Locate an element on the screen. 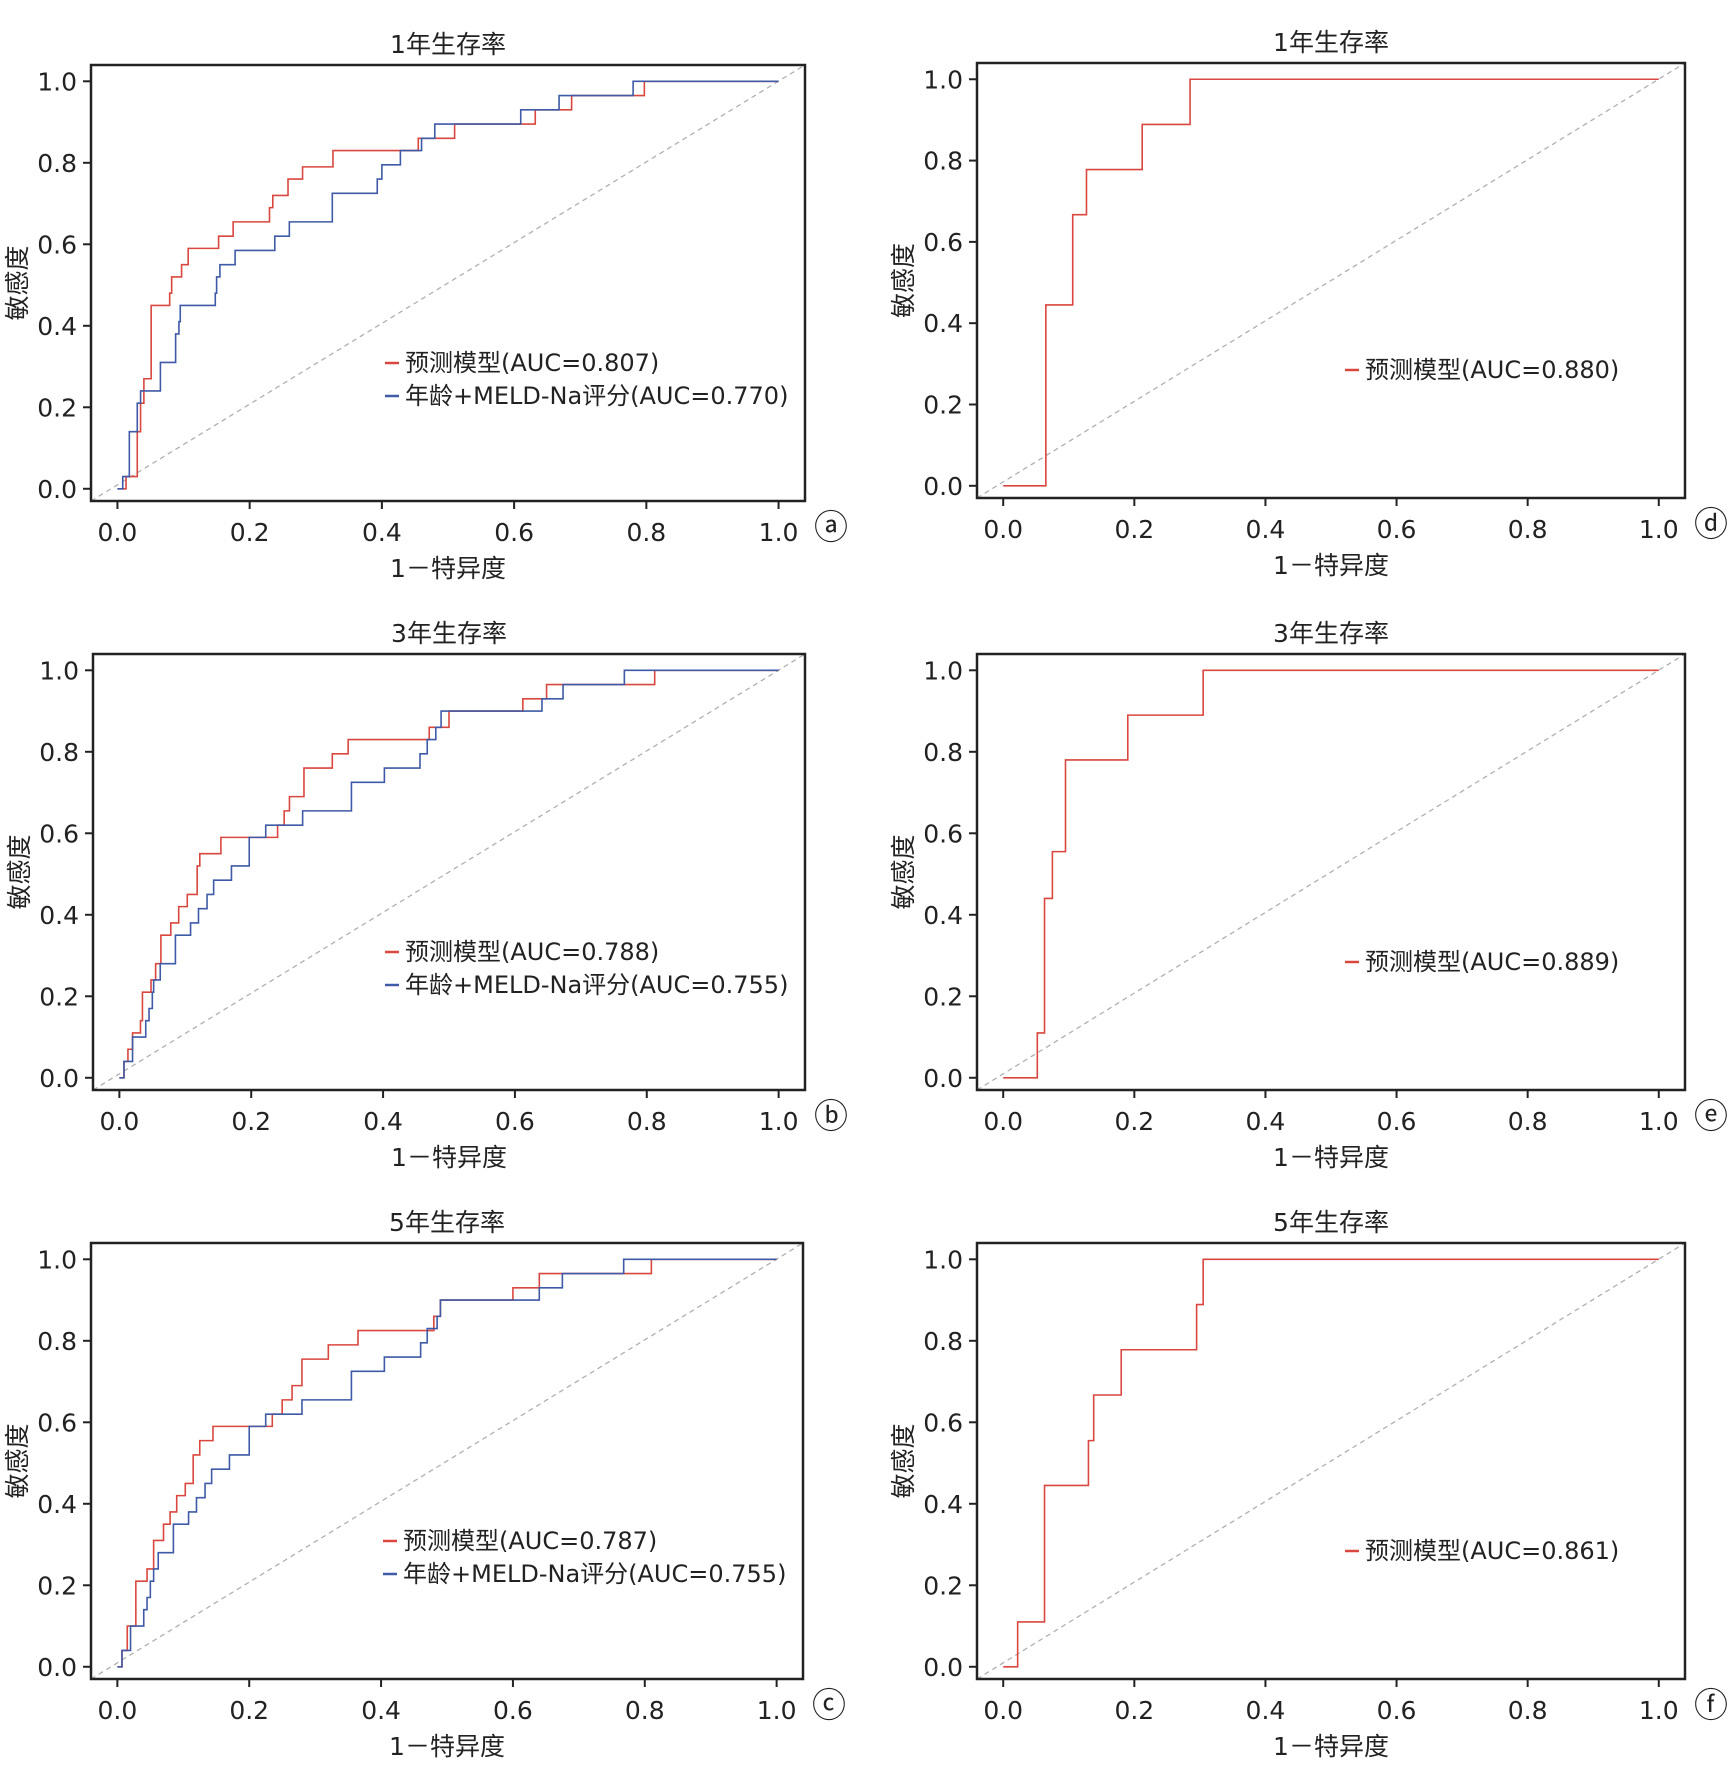 The height and width of the screenshot is (1784, 1734). roc-curve-model is located at coordinates (1331, 1463).